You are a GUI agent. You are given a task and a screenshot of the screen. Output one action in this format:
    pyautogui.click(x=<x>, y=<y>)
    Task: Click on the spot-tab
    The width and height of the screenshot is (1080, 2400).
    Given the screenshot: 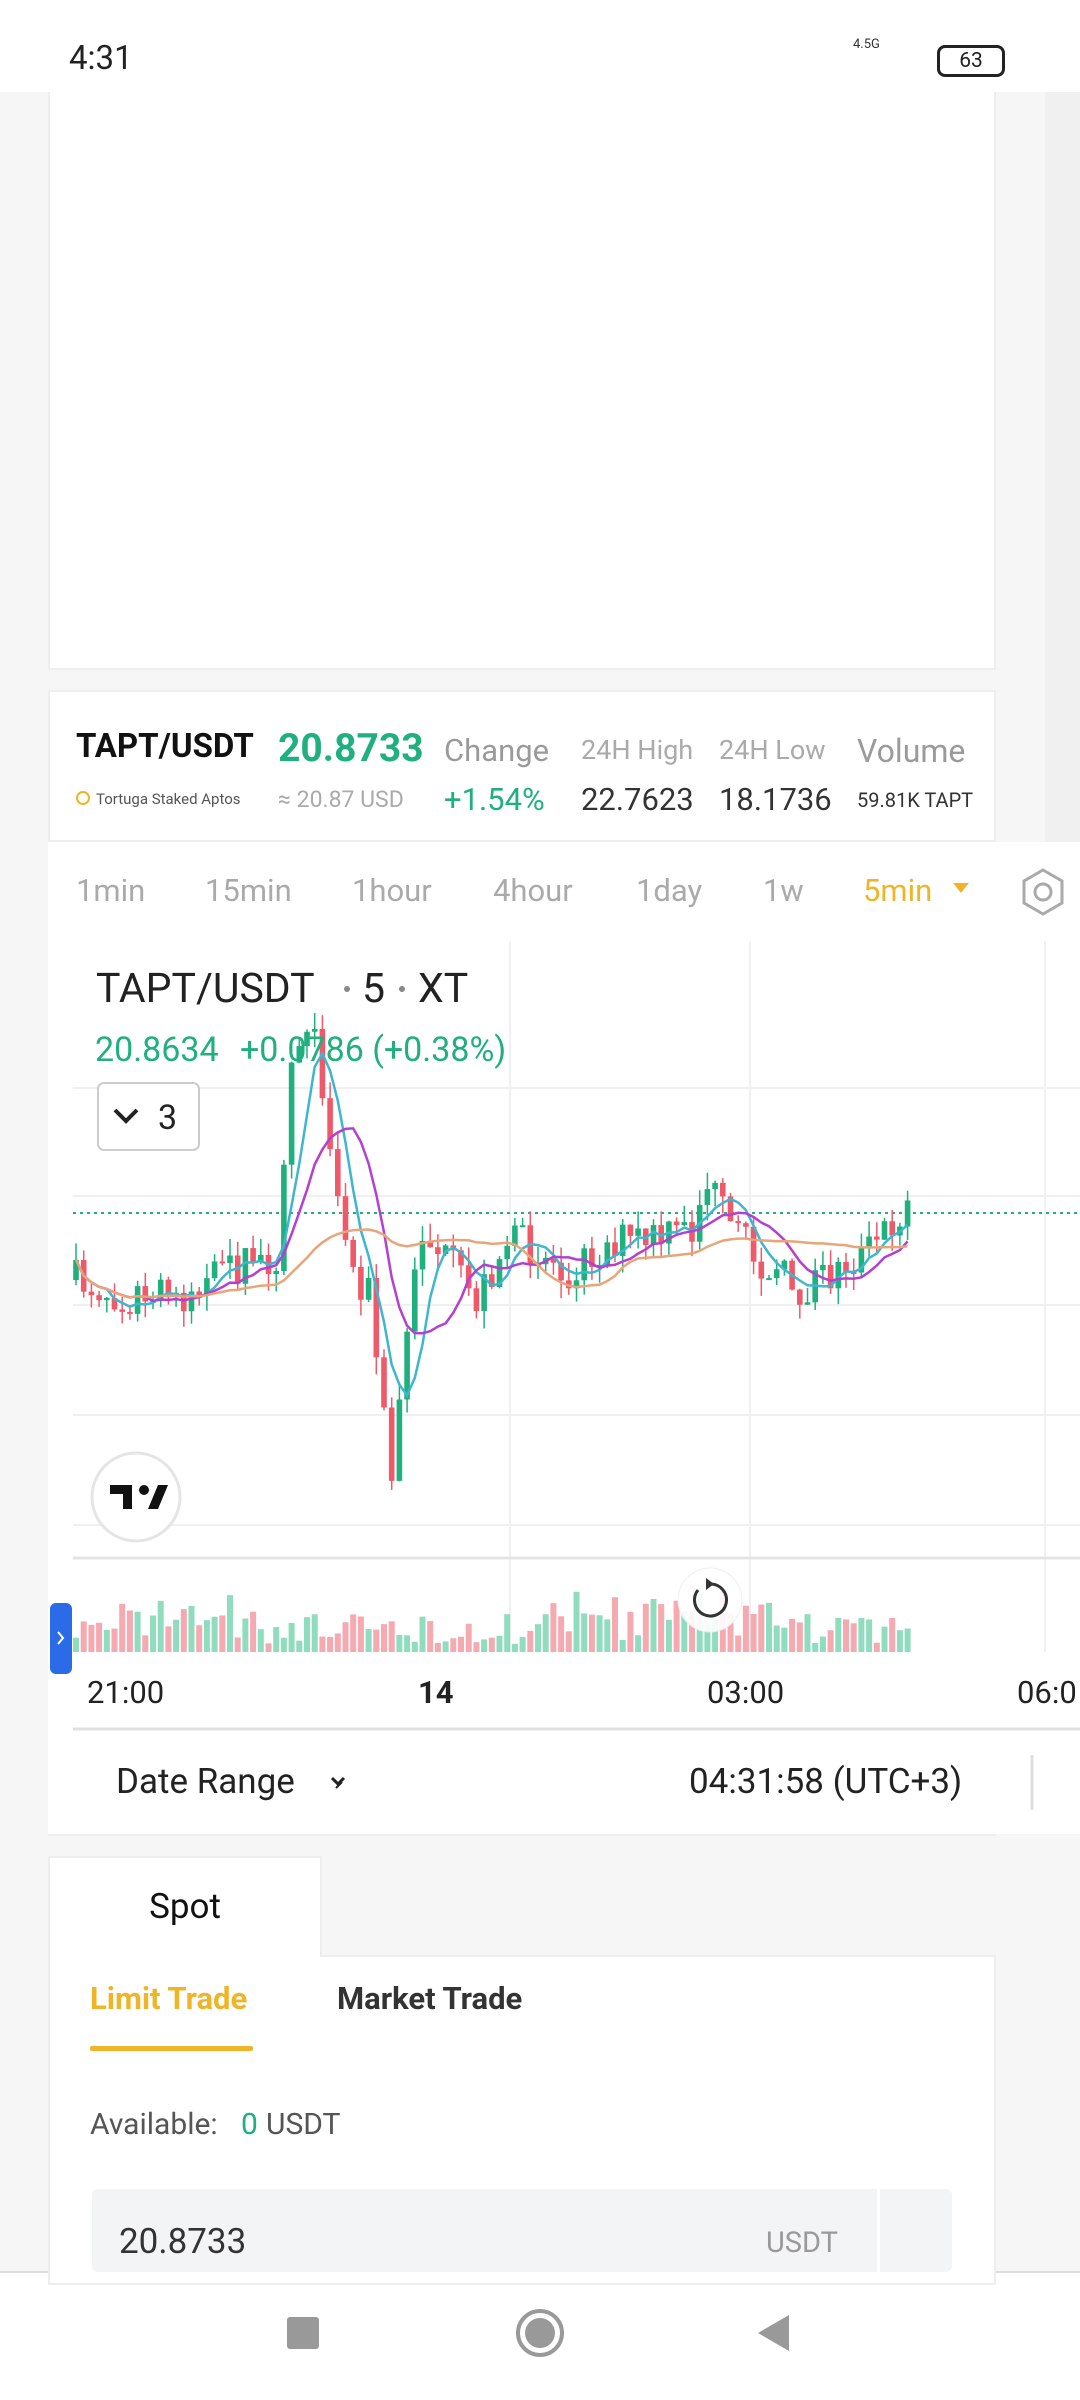 What is the action you would take?
    pyautogui.click(x=185, y=1906)
    